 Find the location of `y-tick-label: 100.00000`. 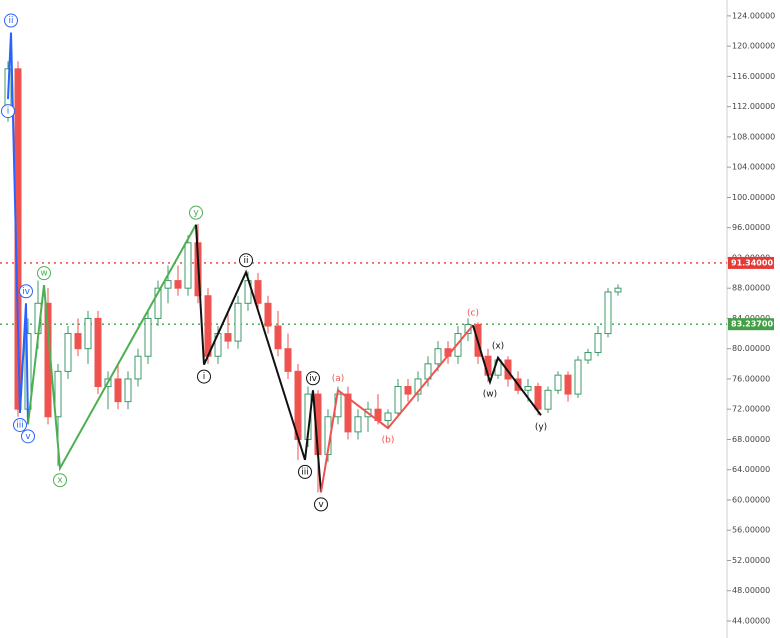

y-tick-label: 100.00000 is located at coordinates (753, 197).